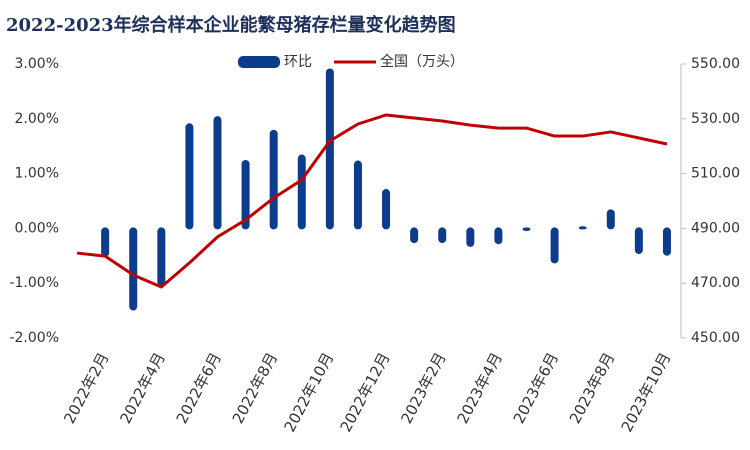 This screenshot has height=450, width=750. Describe the element at coordinates (646, 393) in the screenshot. I see `x-tick-label: 2023年10月` at that location.